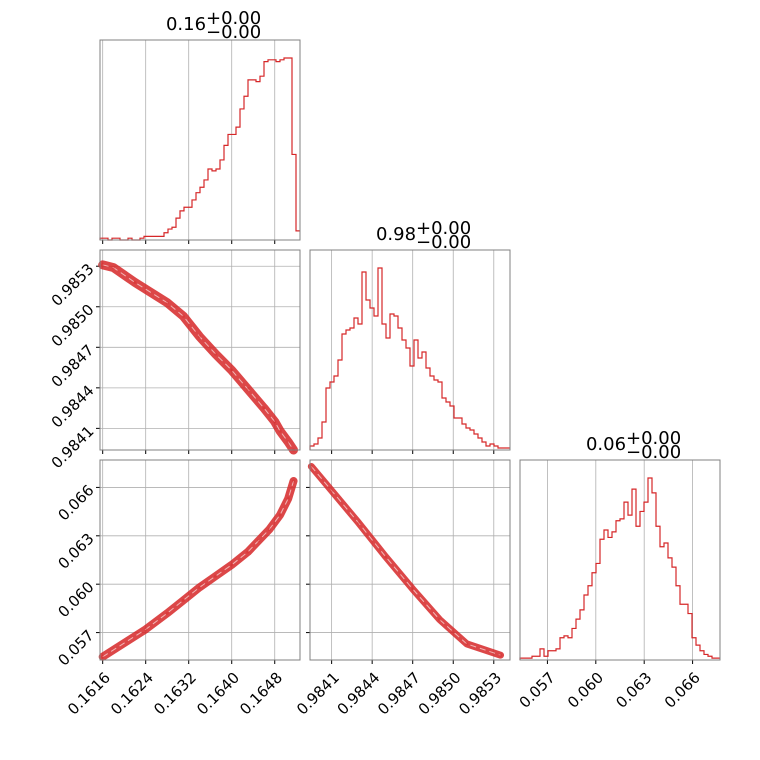 The height and width of the screenshot is (760, 760). Describe the element at coordinates (318, 694) in the screenshot. I see `scatter-2-1-xtick-label-0: 0.9841` at that location.